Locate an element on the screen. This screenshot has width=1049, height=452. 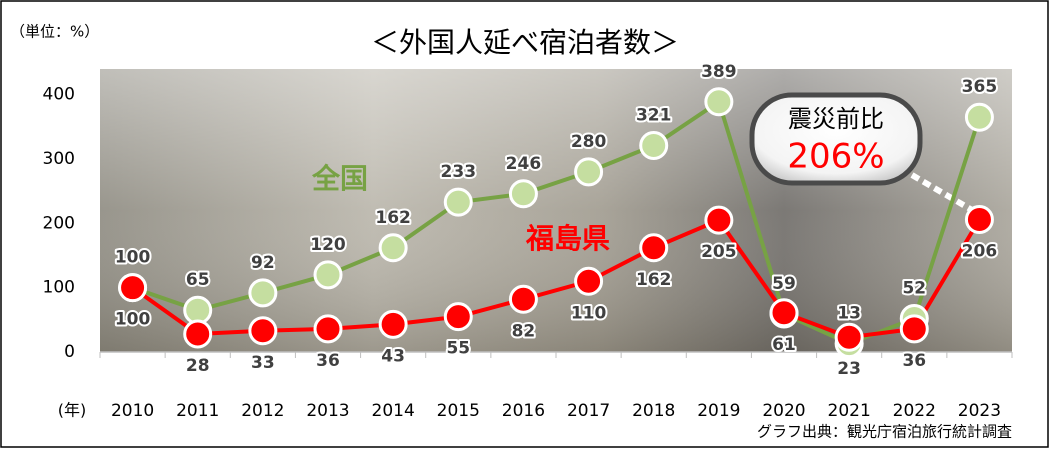
data-label: 65 is located at coordinates (198, 280).